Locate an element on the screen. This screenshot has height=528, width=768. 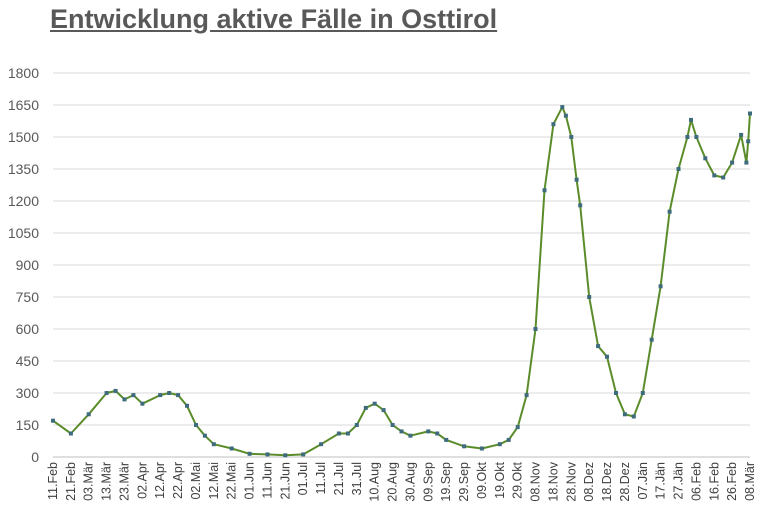
y-tick-label: 1200 is located at coordinates (23, 201).